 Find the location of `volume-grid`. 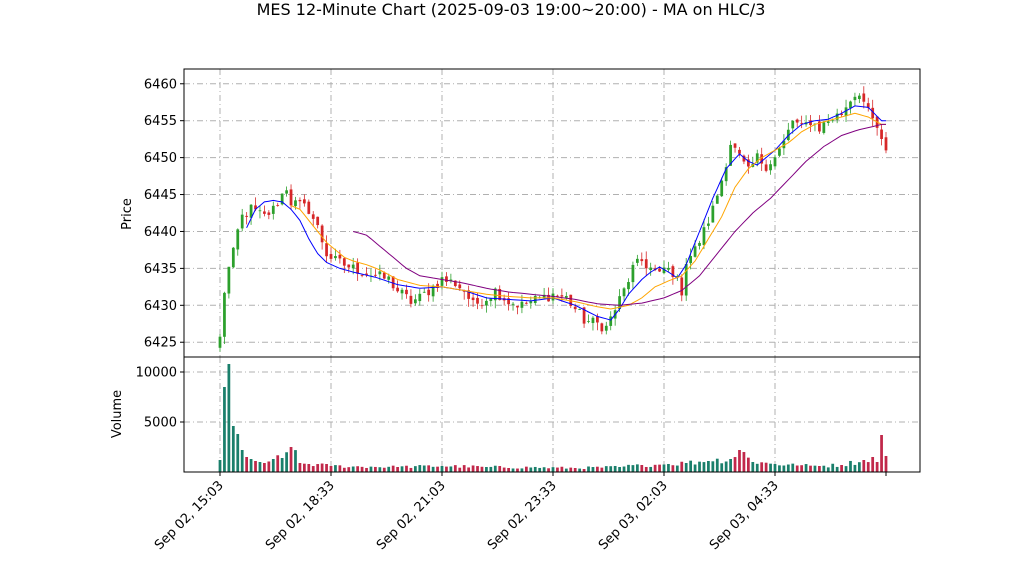

volume-grid is located at coordinates (552, 414).